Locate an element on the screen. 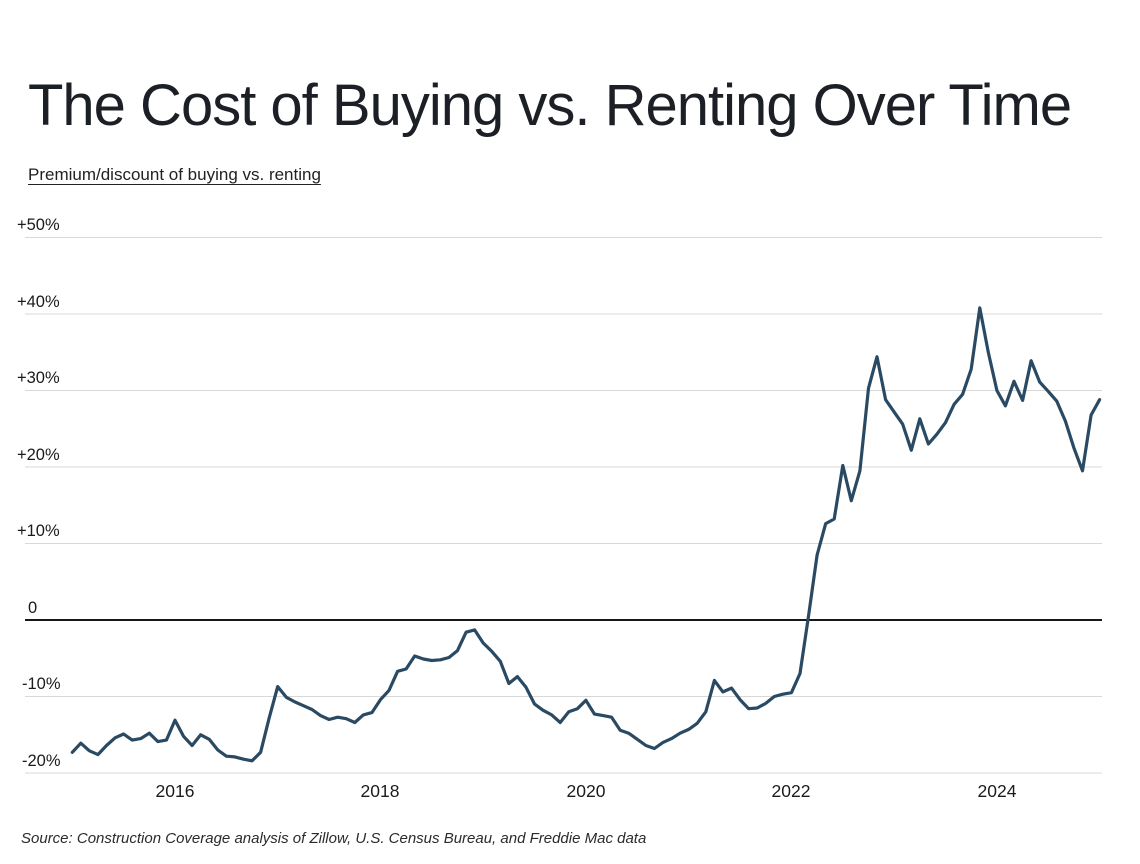  y-axis-label-neg20: -20% is located at coordinates (41, 761).